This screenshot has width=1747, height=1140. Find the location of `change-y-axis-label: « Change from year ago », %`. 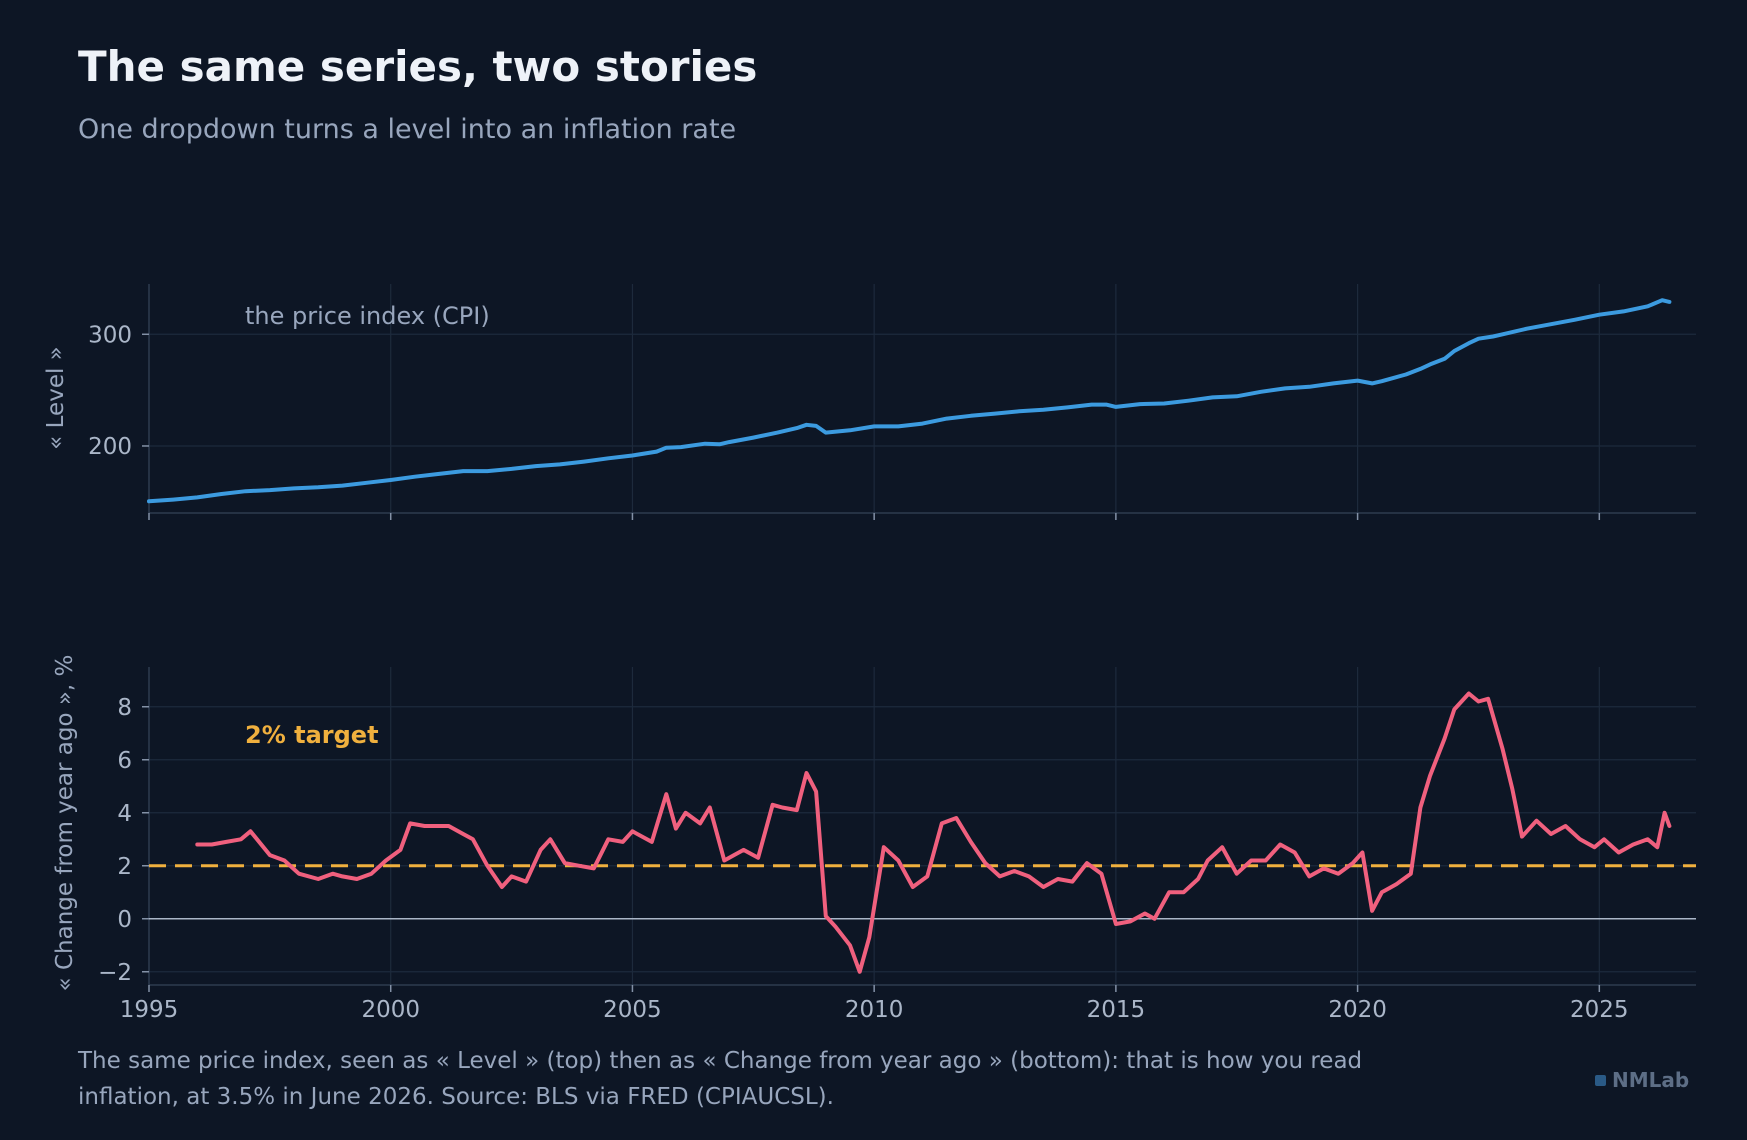

change-y-axis-label: « Change from year ago », % is located at coordinates (65, 823).